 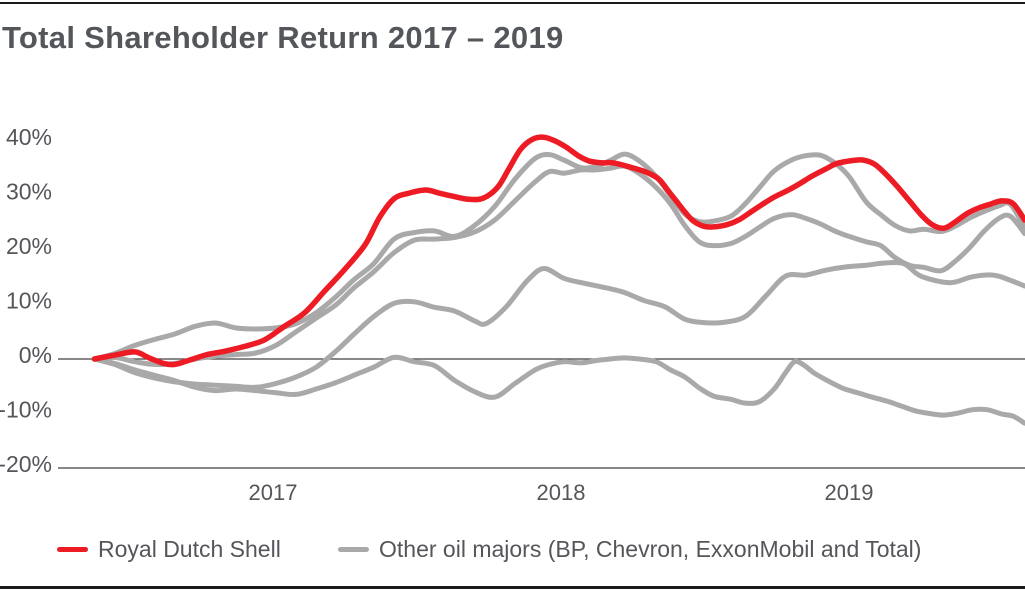 I want to click on y-tick-label: 20%, so click(x=29, y=246).